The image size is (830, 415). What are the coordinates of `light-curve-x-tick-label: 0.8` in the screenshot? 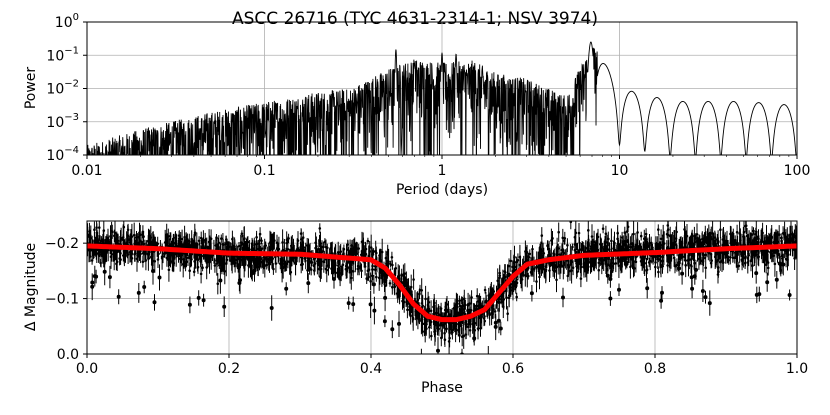 It's located at (655, 369).